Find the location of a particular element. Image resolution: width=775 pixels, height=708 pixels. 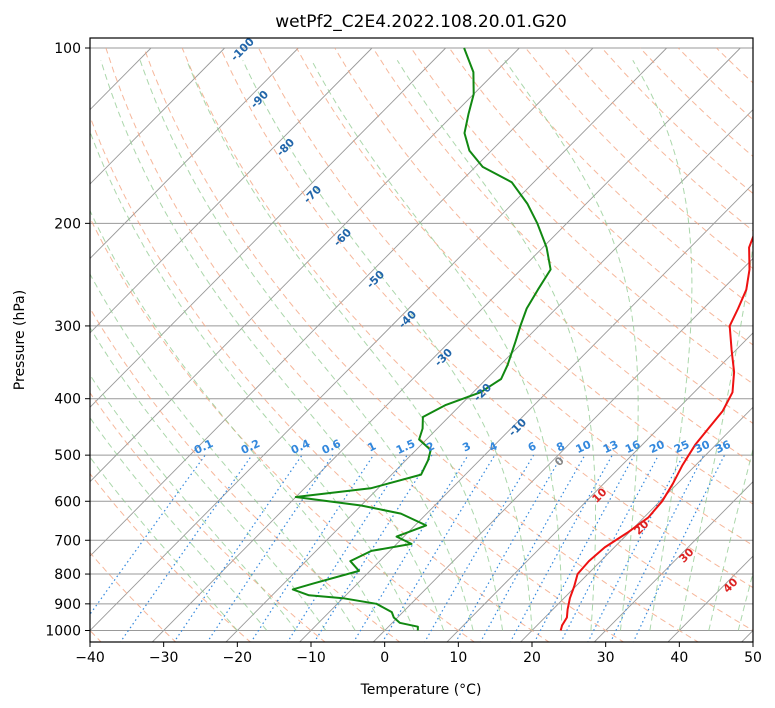

mixing-ratio-label-17: 36 is located at coordinates (723, 447).